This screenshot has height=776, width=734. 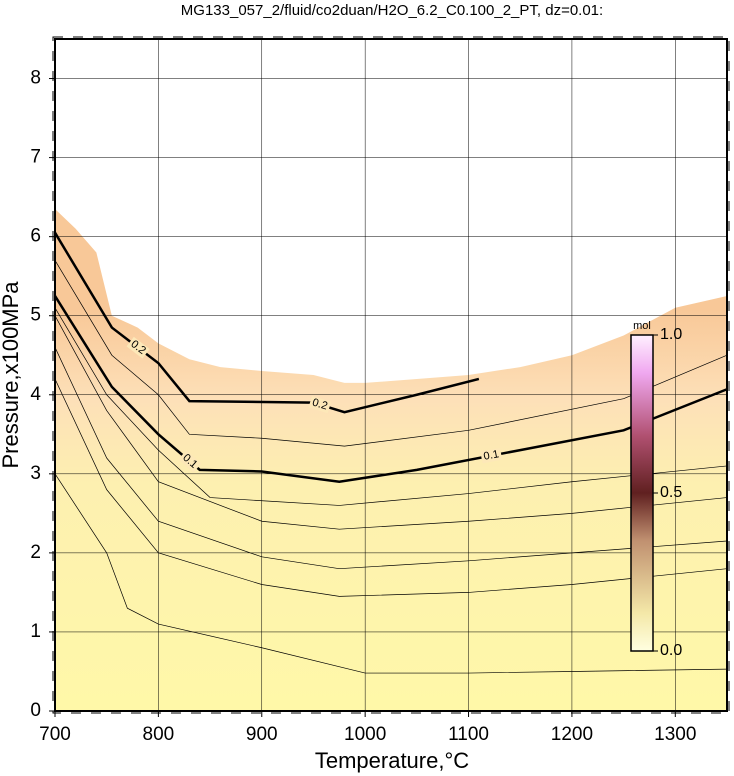 What do you see at coordinates (675, 734) in the screenshot?
I see `x-tick-label: 1300` at bounding box center [675, 734].